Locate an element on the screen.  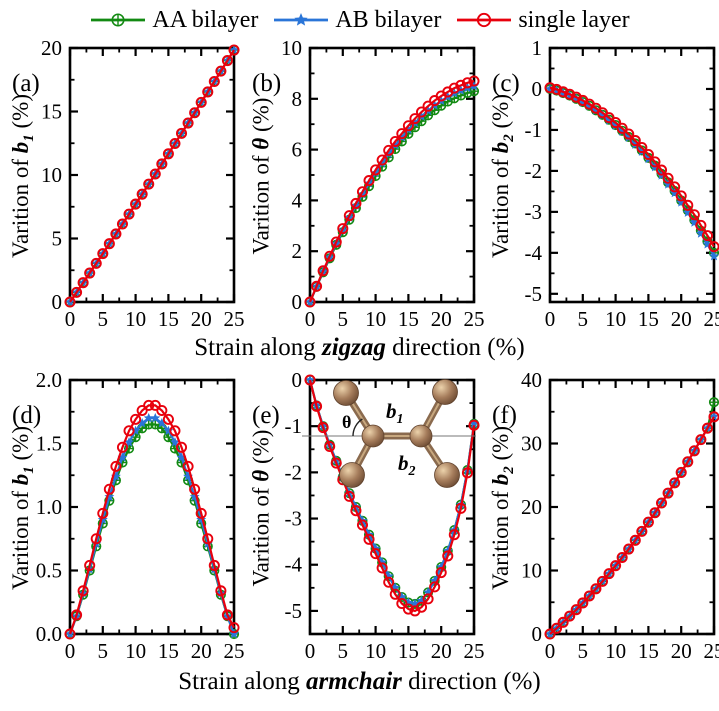
panel-b: Varition of θ (%) (b) 0 5 10 15 20 25 0 2 4 6 8 10 is located at coordinates (362, 186).